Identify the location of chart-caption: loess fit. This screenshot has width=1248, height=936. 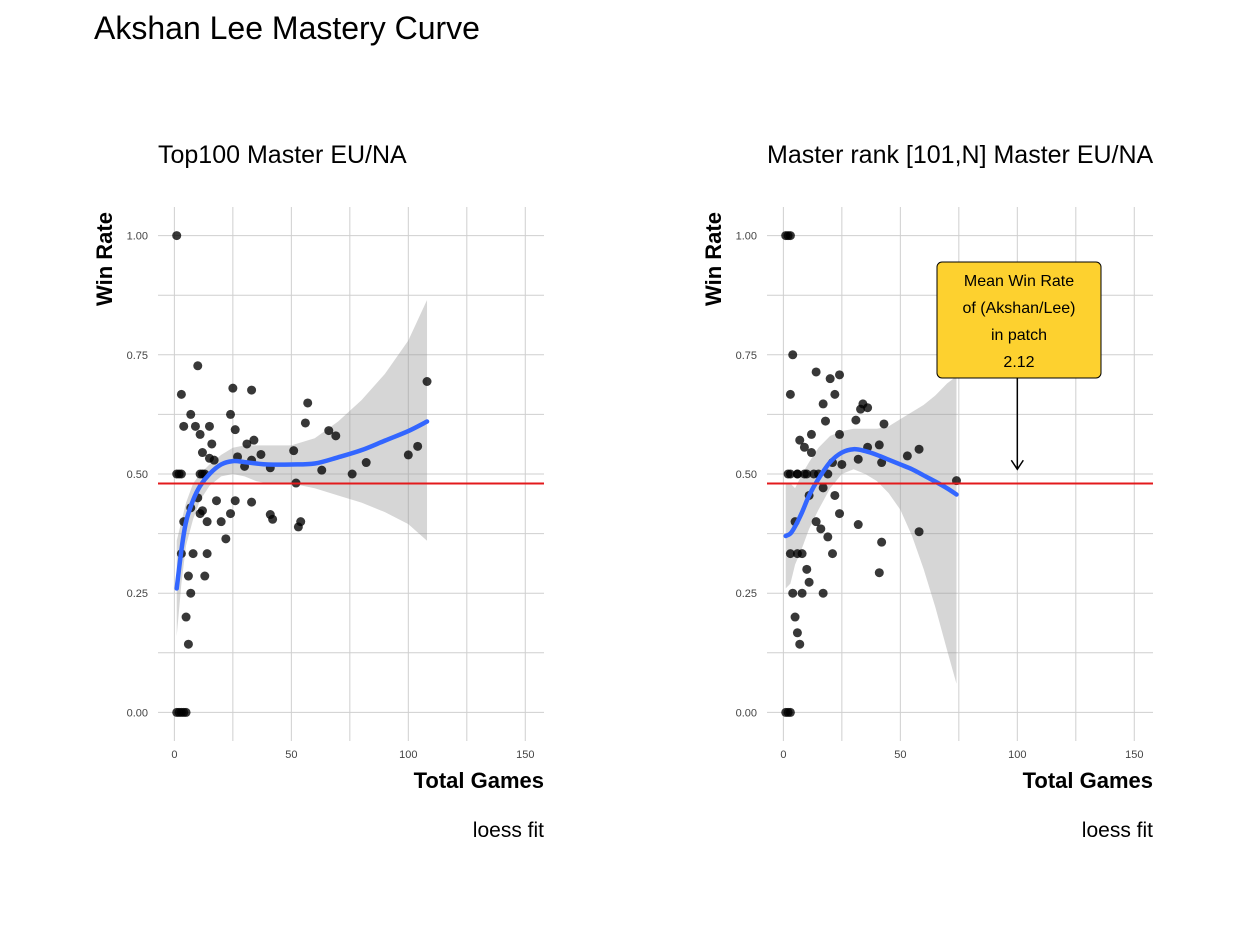
(1117, 830).